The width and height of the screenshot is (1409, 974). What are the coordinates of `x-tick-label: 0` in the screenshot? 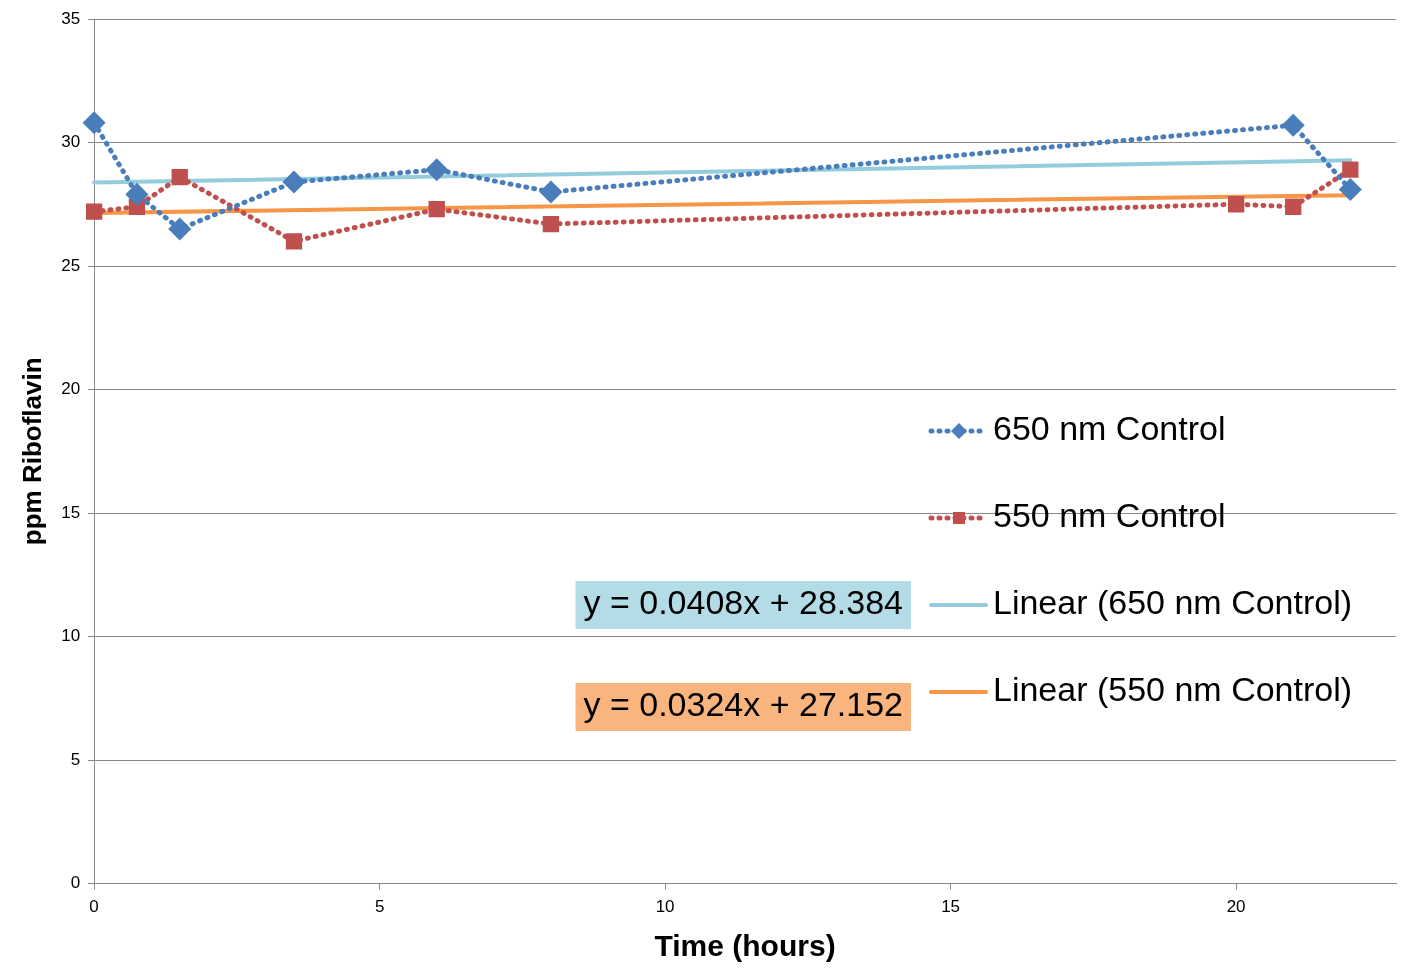 It's located at (94, 907).